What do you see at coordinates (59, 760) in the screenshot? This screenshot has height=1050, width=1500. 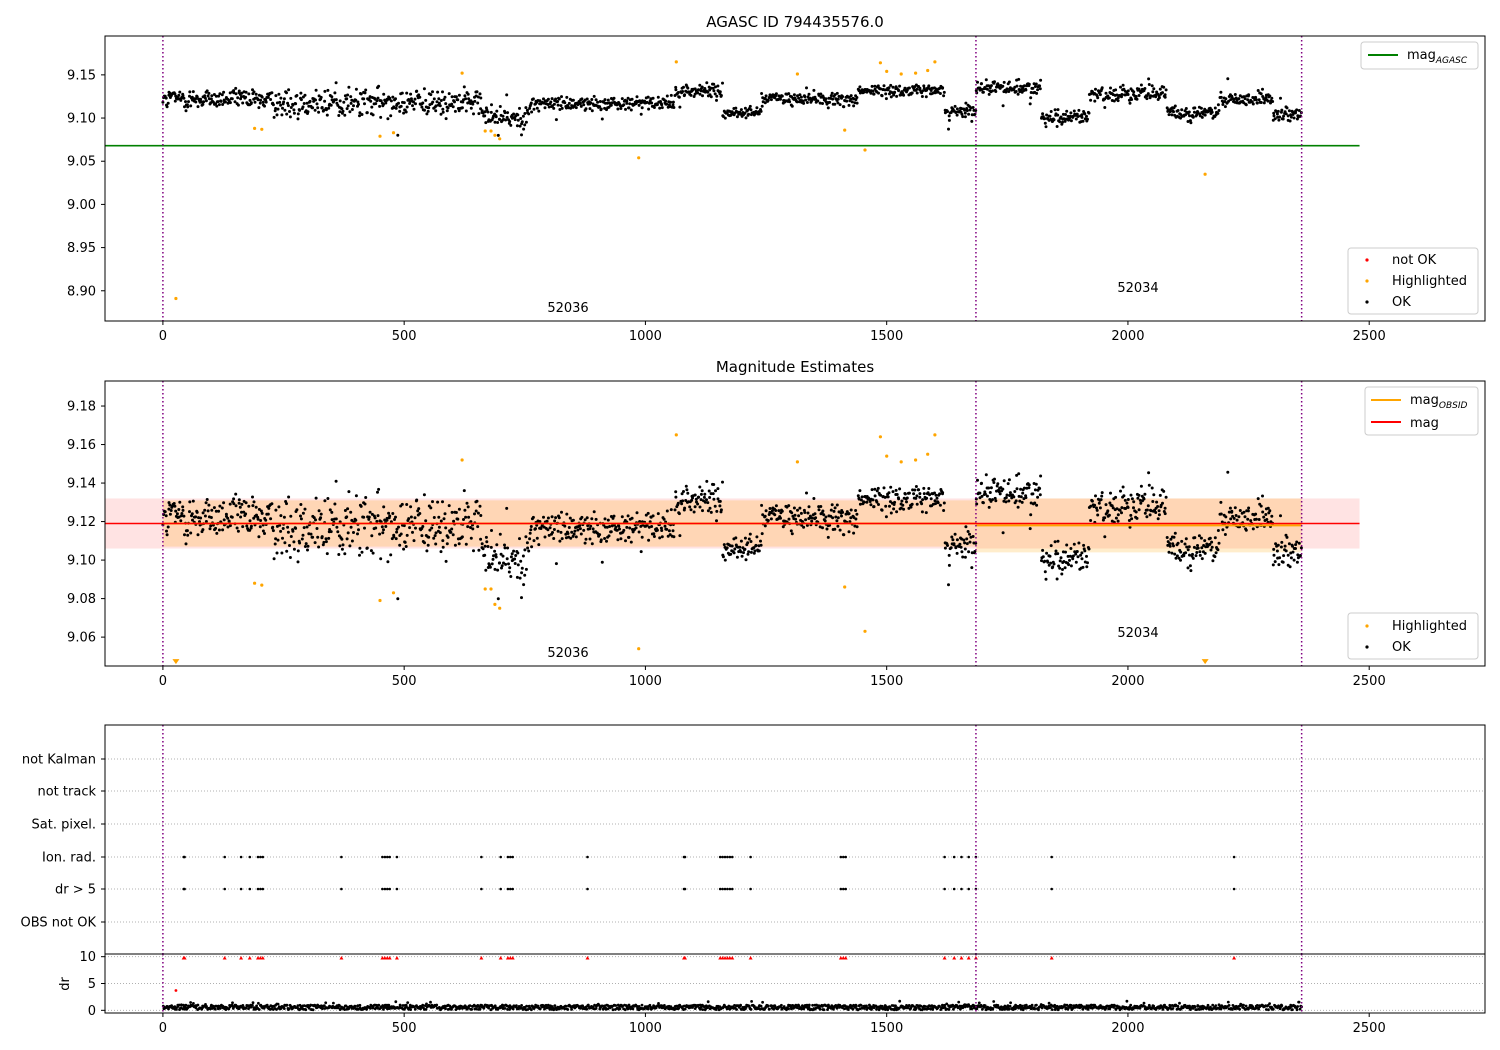 I see `p3-row-label: not Kalman` at bounding box center [59, 760].